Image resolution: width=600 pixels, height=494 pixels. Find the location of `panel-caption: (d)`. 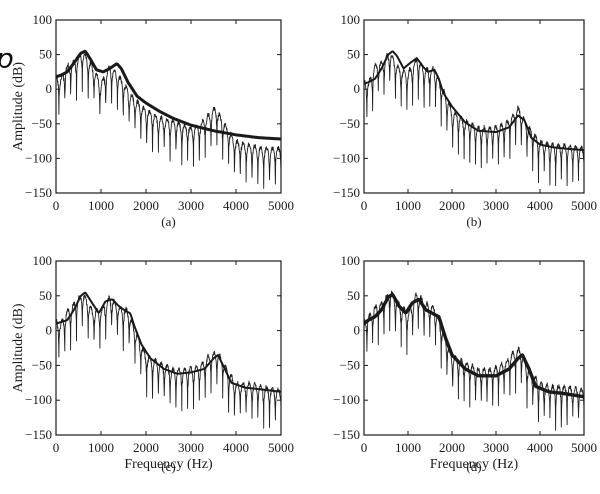

panel-caption: (d) is located at coordinates (473, 466).